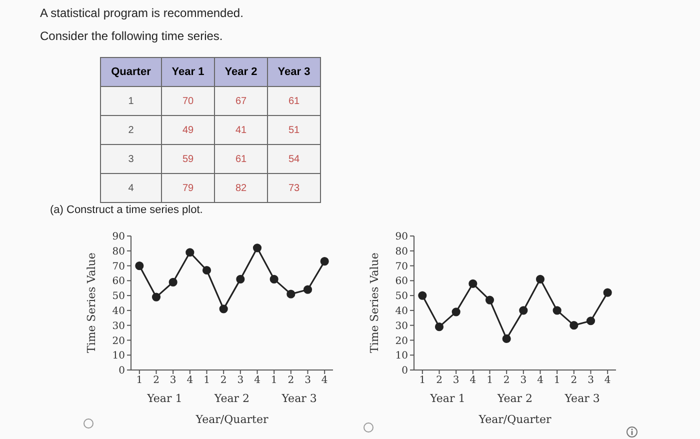 This screenshot has width=700, height=439. What do you see at coordinates (241, 101) in the screenshot?
I see `data-label: 67` at bounding box center [241, 101].